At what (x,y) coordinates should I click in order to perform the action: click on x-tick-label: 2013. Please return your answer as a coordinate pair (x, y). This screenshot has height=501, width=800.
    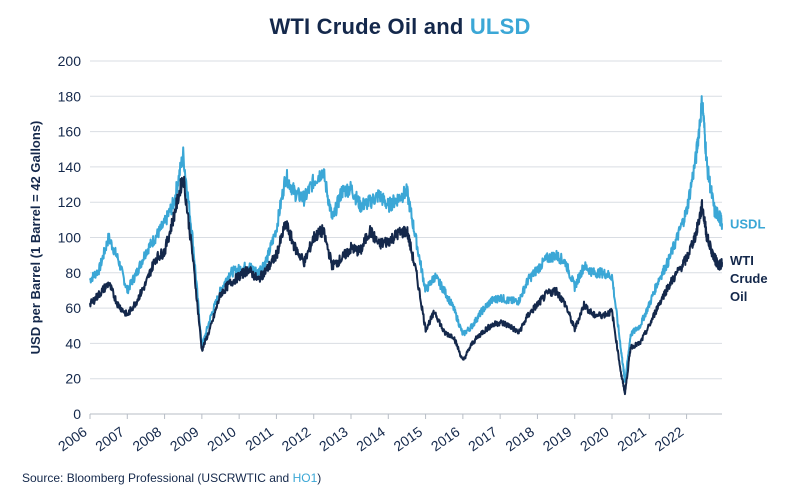
    Looking at the image, I should click on (333, 438).